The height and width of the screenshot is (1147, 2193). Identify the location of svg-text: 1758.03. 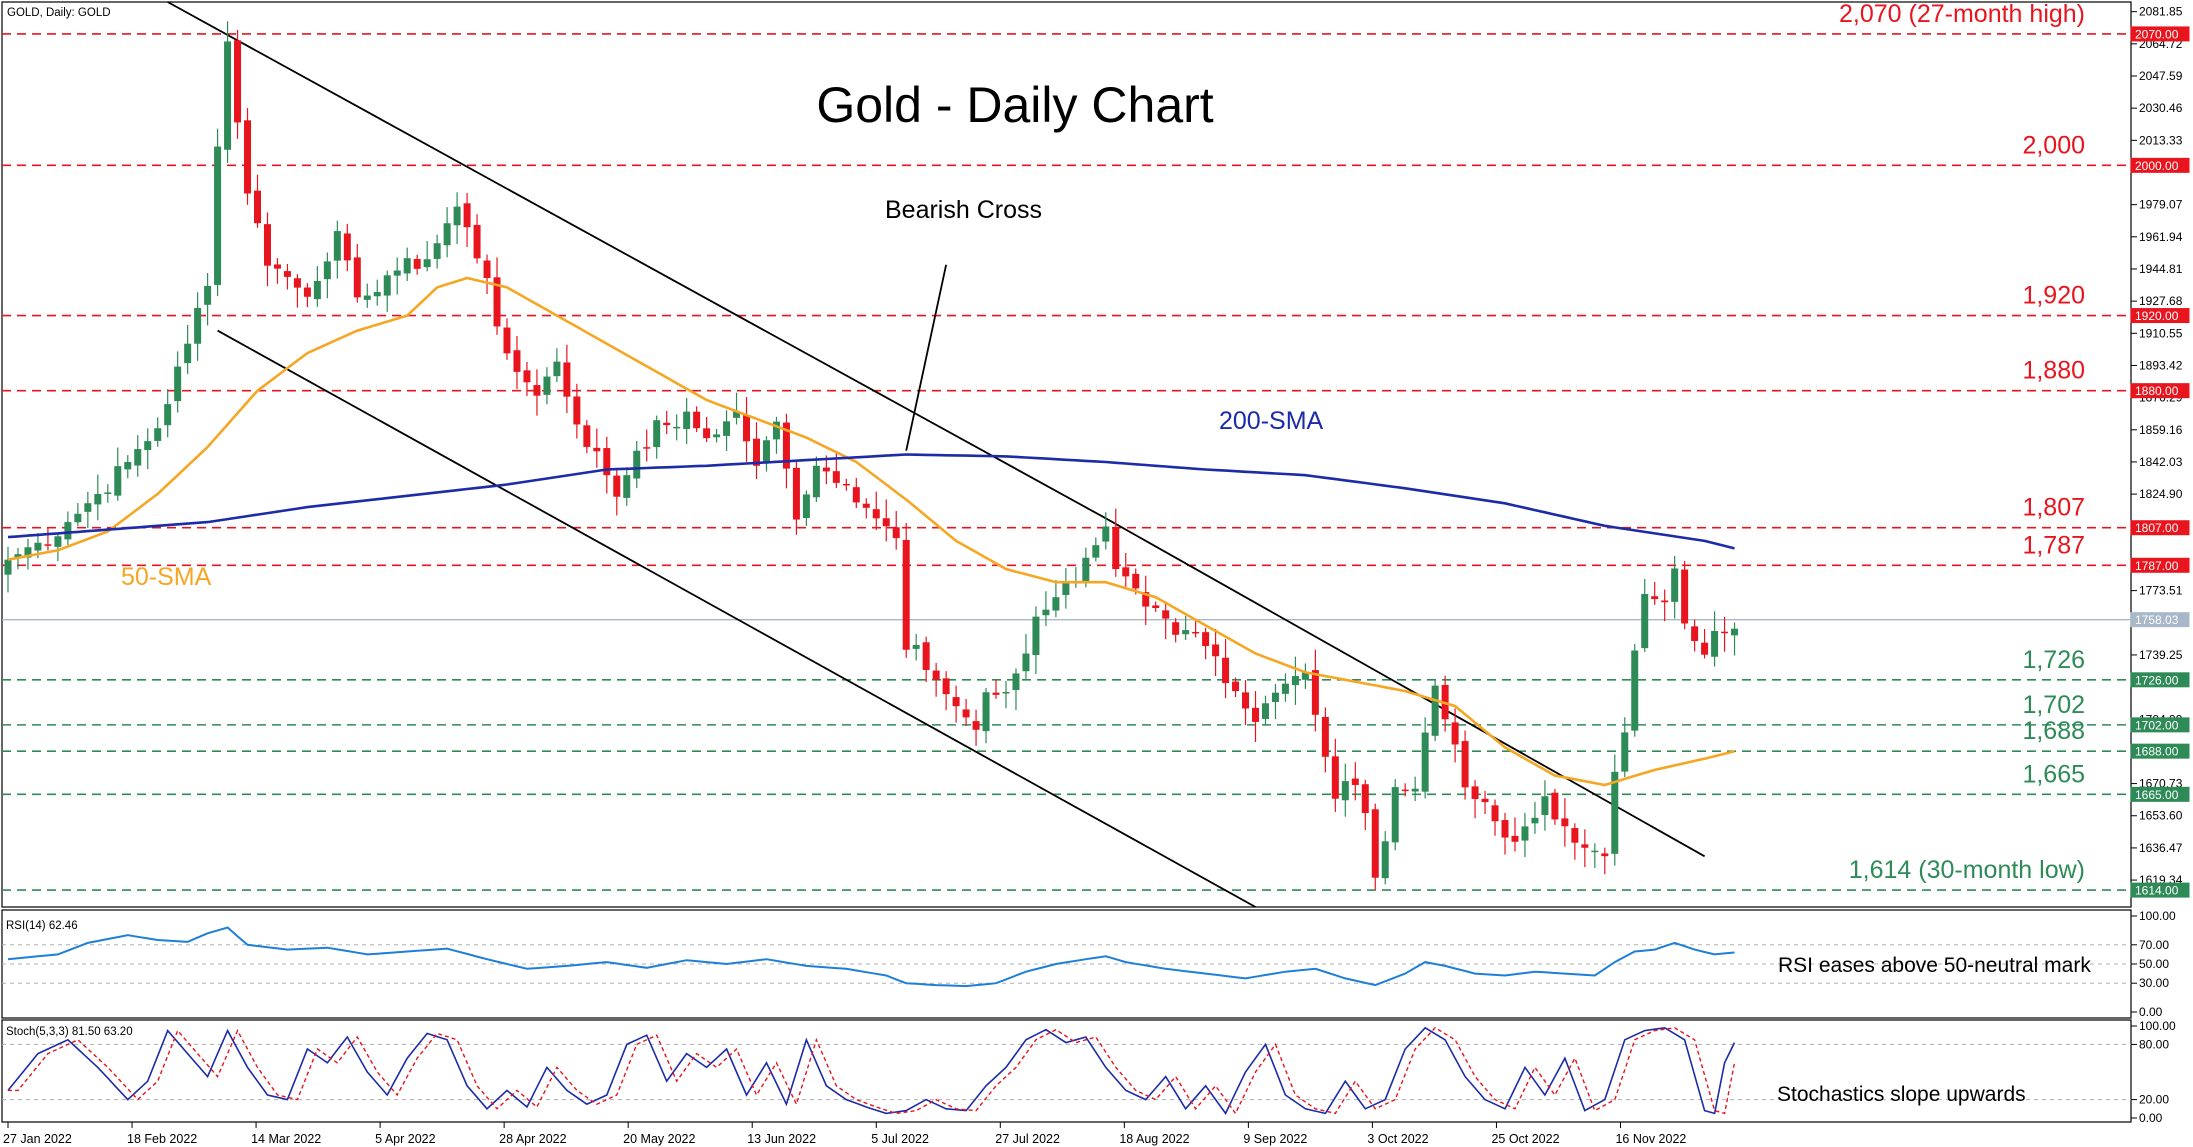
(2157, 620).